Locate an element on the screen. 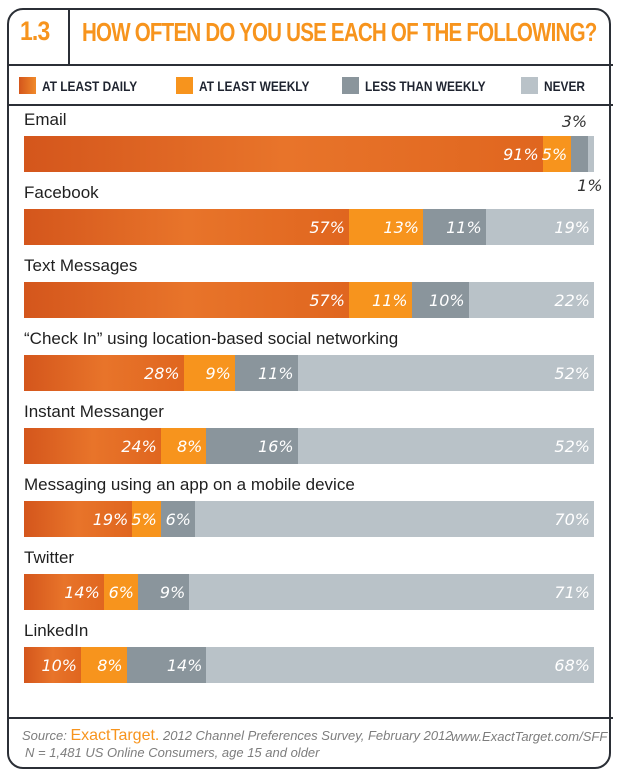 The height and width of the screenshot is (781, 620). category-label: Facebook is located at coordinates (61, 192).